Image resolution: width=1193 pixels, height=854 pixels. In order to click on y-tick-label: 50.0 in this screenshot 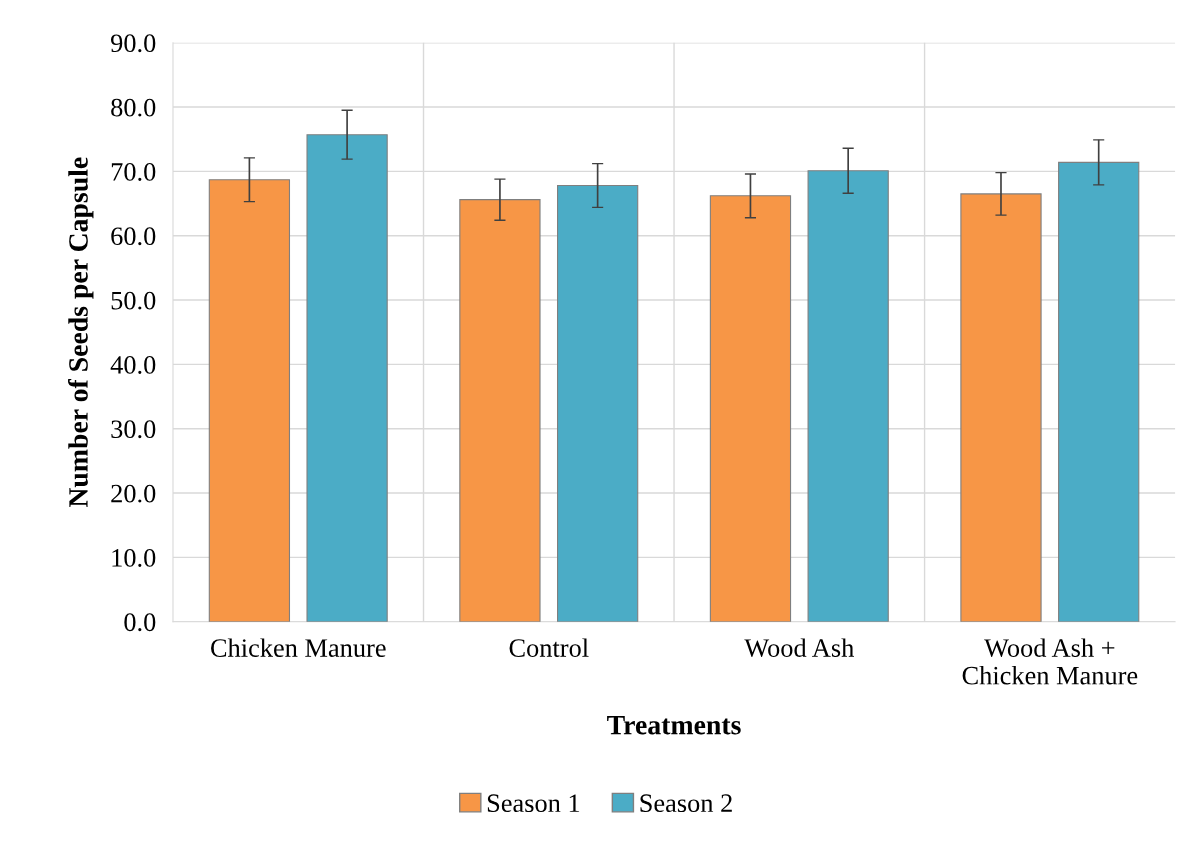, I will do `click(133, 300)`.